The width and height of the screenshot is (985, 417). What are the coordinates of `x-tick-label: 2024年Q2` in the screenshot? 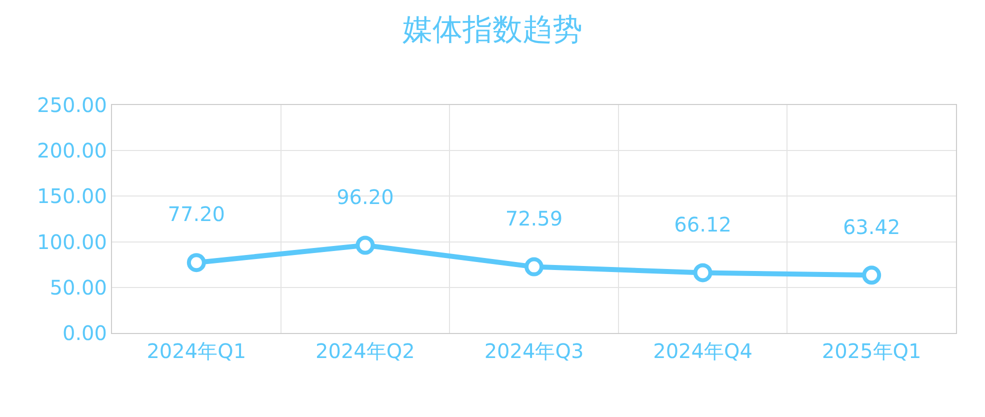 It's located at (365, 351).